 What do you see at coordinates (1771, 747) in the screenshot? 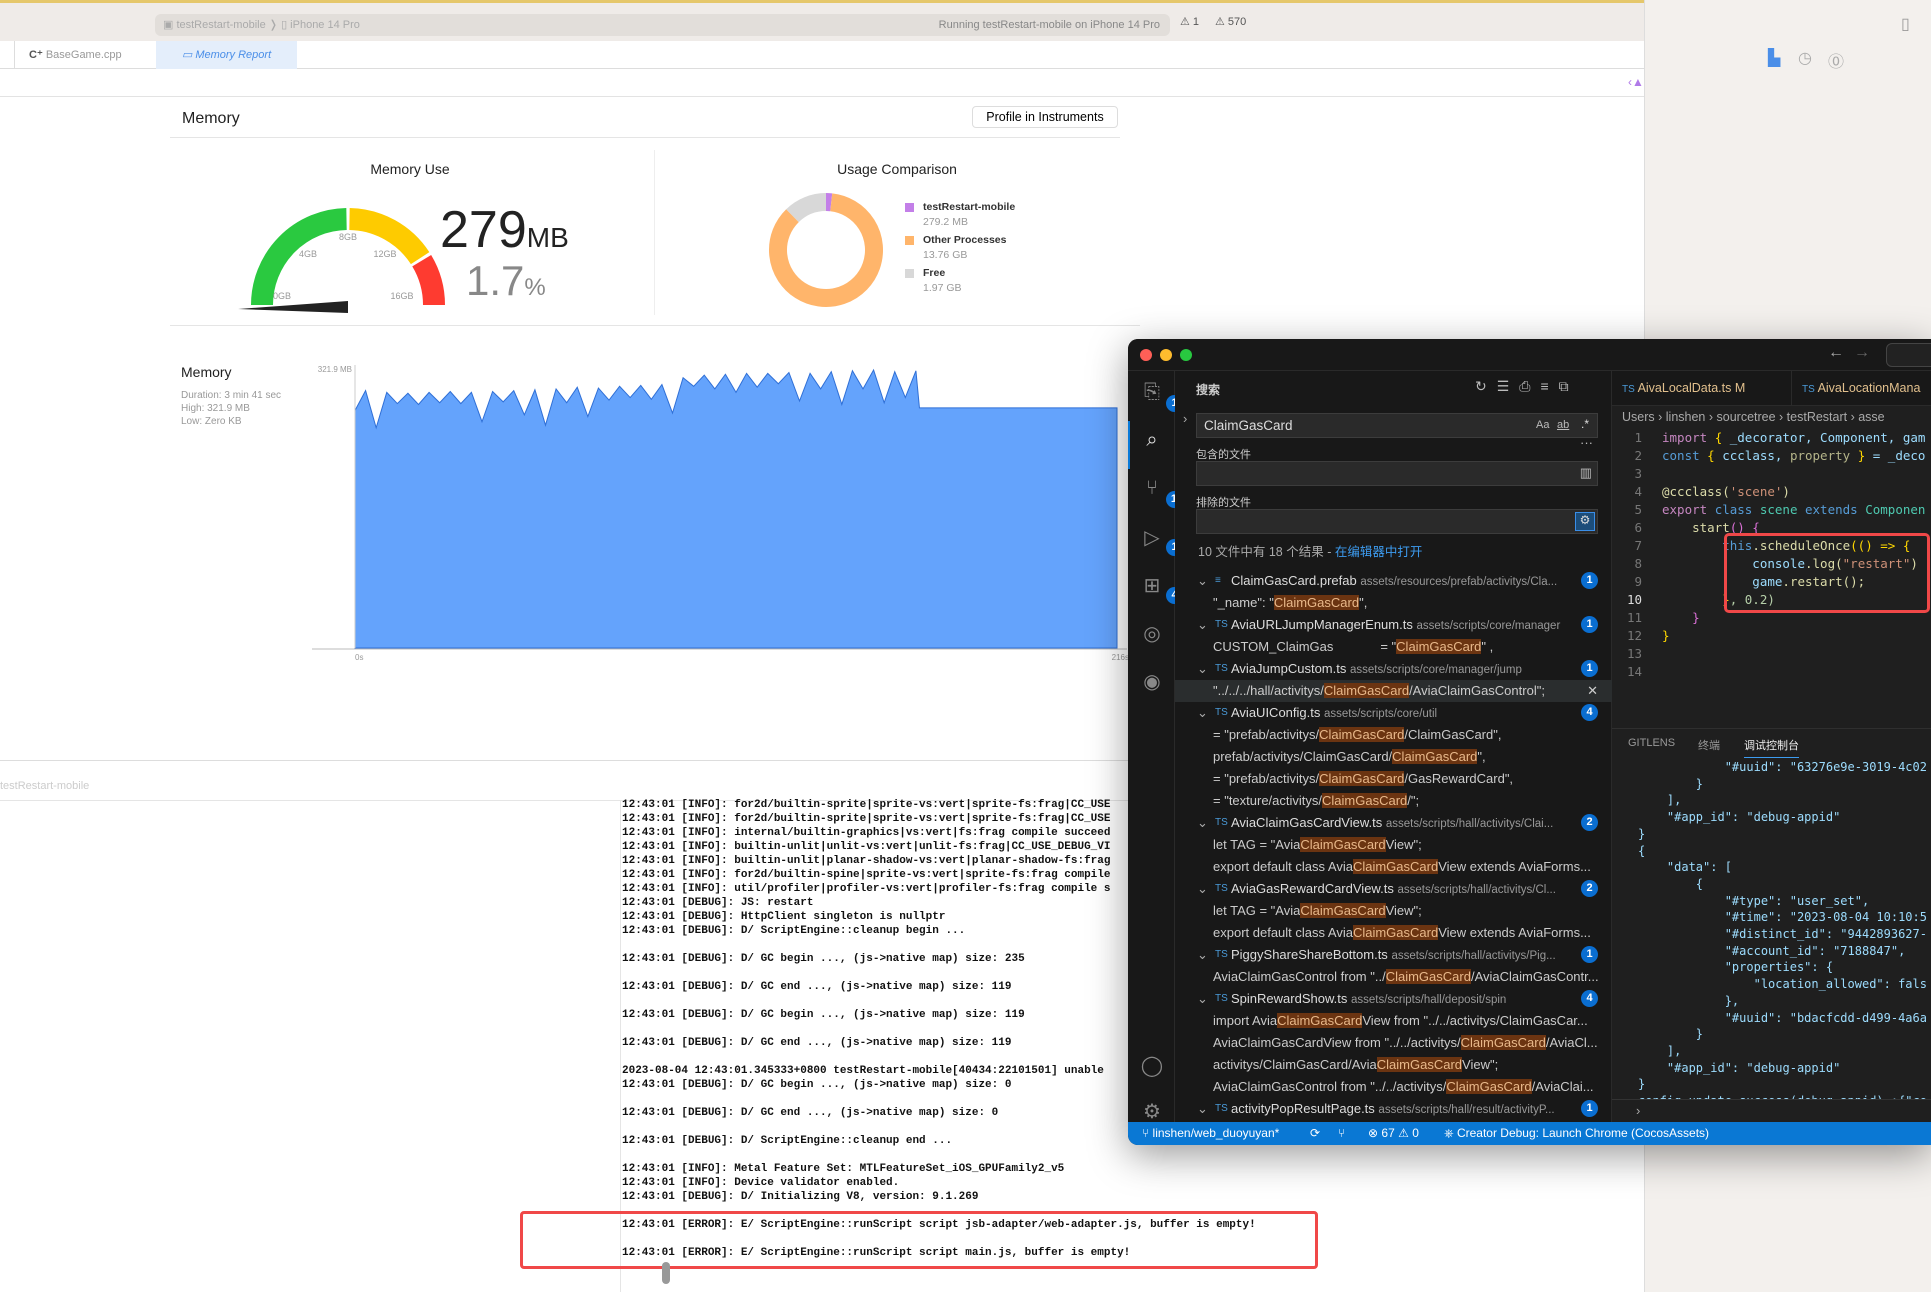
I see `tab-debug-console: 调试控制台` at bounding box center [1771, 747].